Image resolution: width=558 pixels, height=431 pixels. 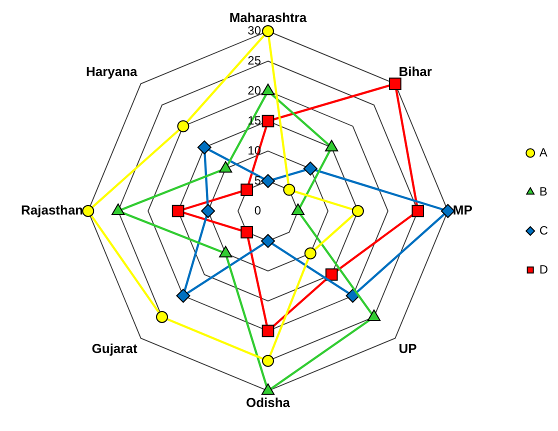 I want to click on spoke-label: MP, so click(x=462, y=210).